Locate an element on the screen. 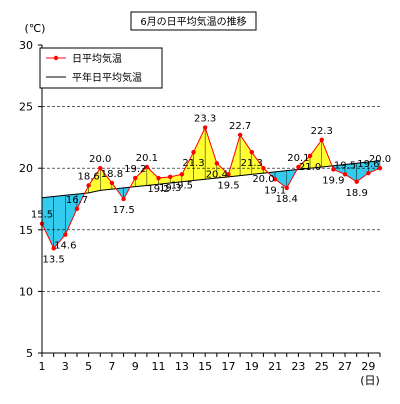  legend-actual-label: 日平均気温 is located at coordinates (97, 58).